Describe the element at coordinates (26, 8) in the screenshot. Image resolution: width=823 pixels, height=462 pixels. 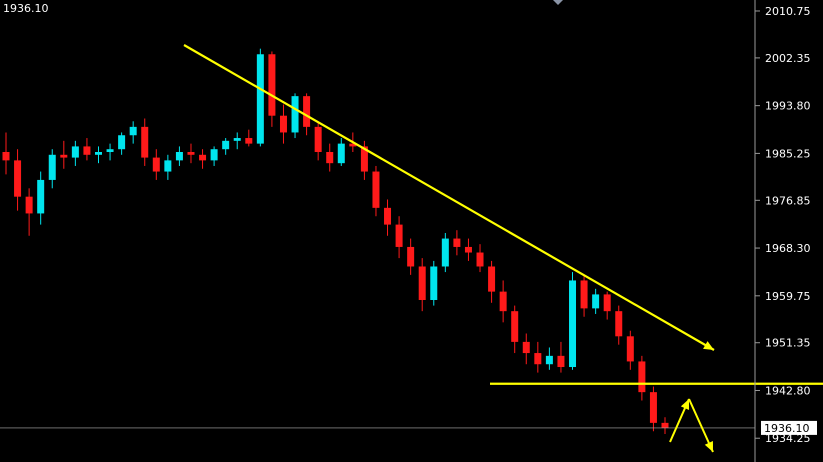
I see `current-price-label: 1936.10` at that location.